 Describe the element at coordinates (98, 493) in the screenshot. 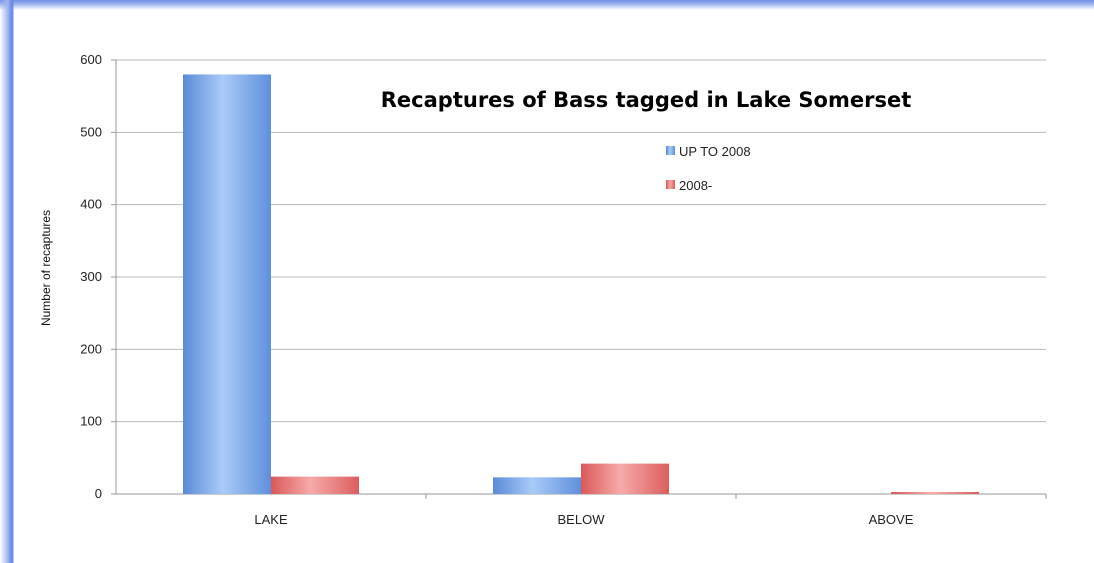

I see `y-tick-label-0: 0` at that location.